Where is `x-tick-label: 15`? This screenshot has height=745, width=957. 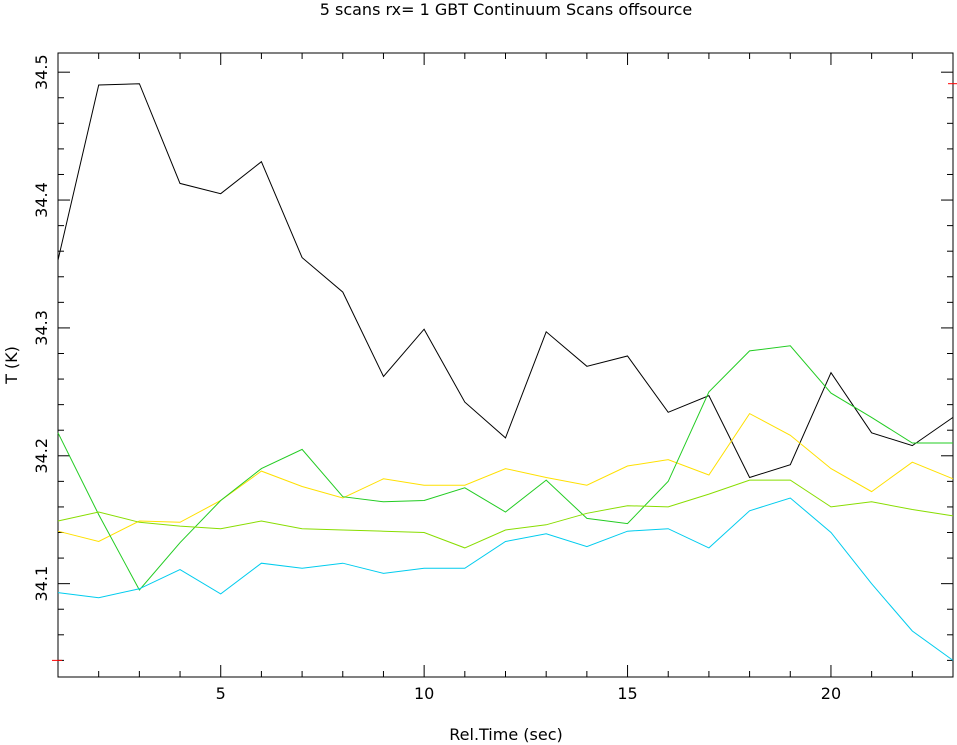
x-tick-label: 15 is located at coordinates (627, 693).